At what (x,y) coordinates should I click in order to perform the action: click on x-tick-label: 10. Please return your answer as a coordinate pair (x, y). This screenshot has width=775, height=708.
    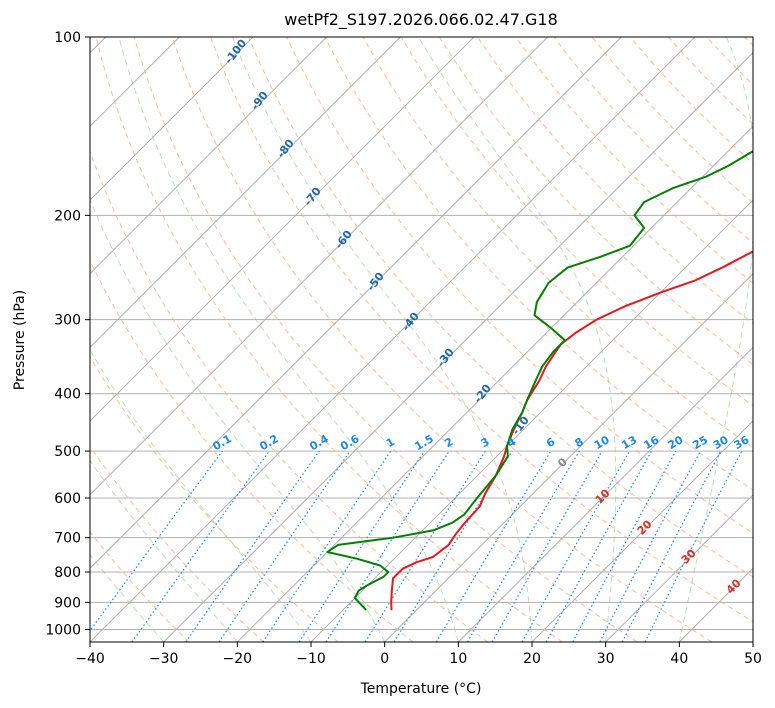
    Looking at the image, I should click on (458, 659).